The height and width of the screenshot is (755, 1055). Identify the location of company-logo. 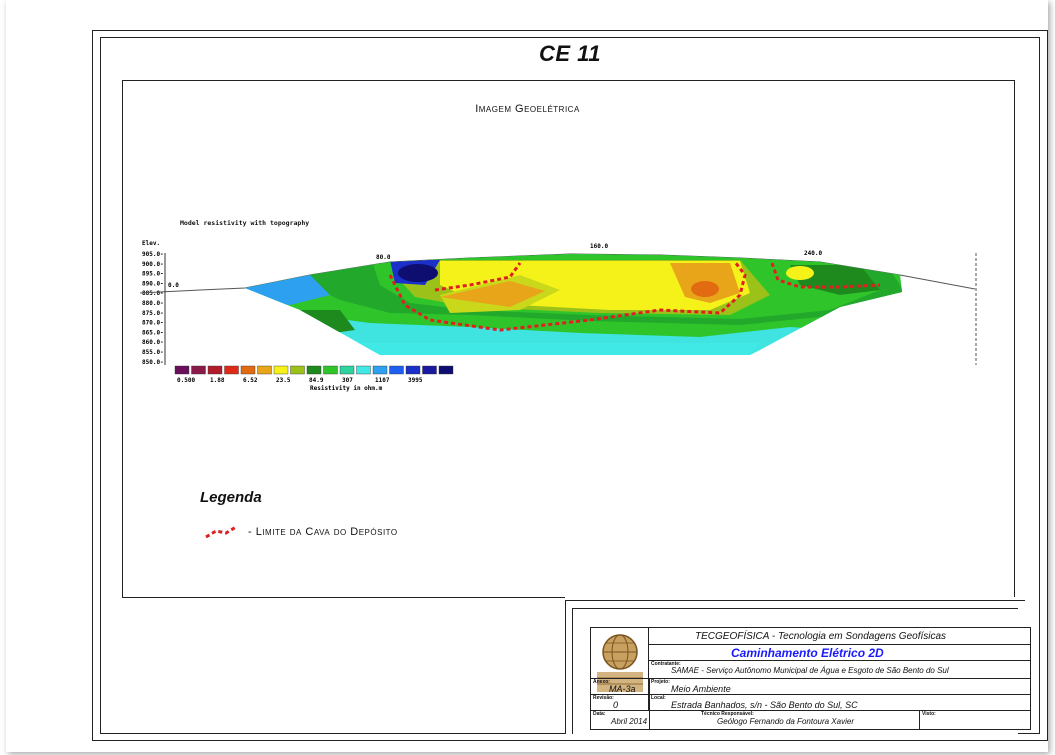
(620, 669).